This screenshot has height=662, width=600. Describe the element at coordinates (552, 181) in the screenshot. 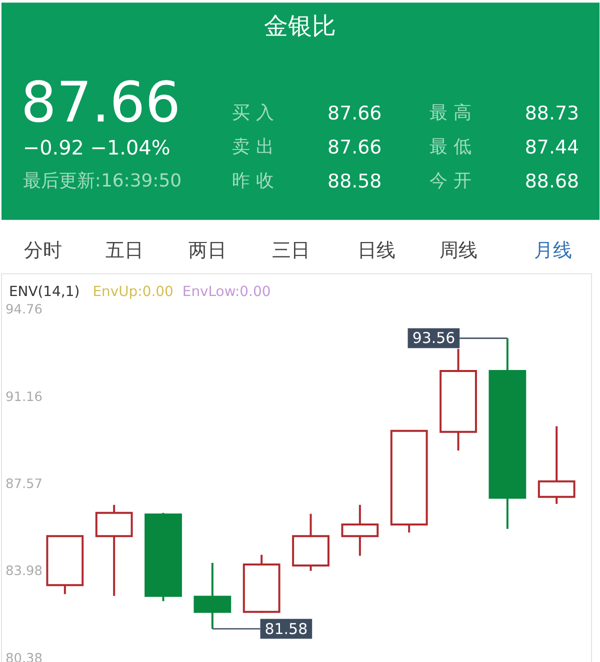

I see `text: 88.68` at that location.